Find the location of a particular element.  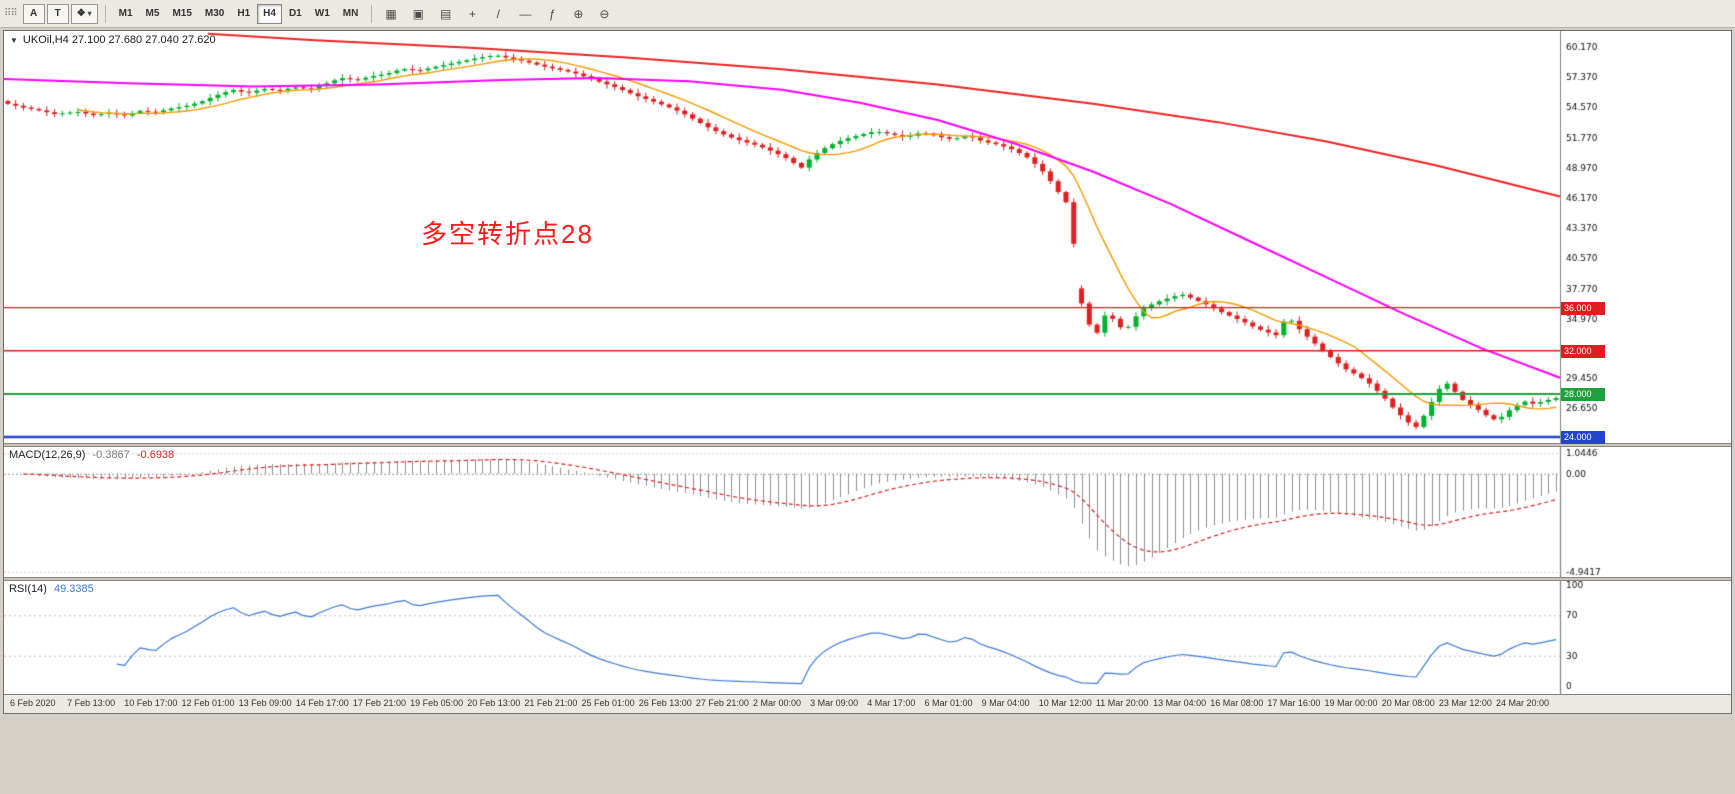

symbol-ohlc-text: UKOil,H4 27.100 27.680 27.040 27.620 is located at coordinates (119, 40).